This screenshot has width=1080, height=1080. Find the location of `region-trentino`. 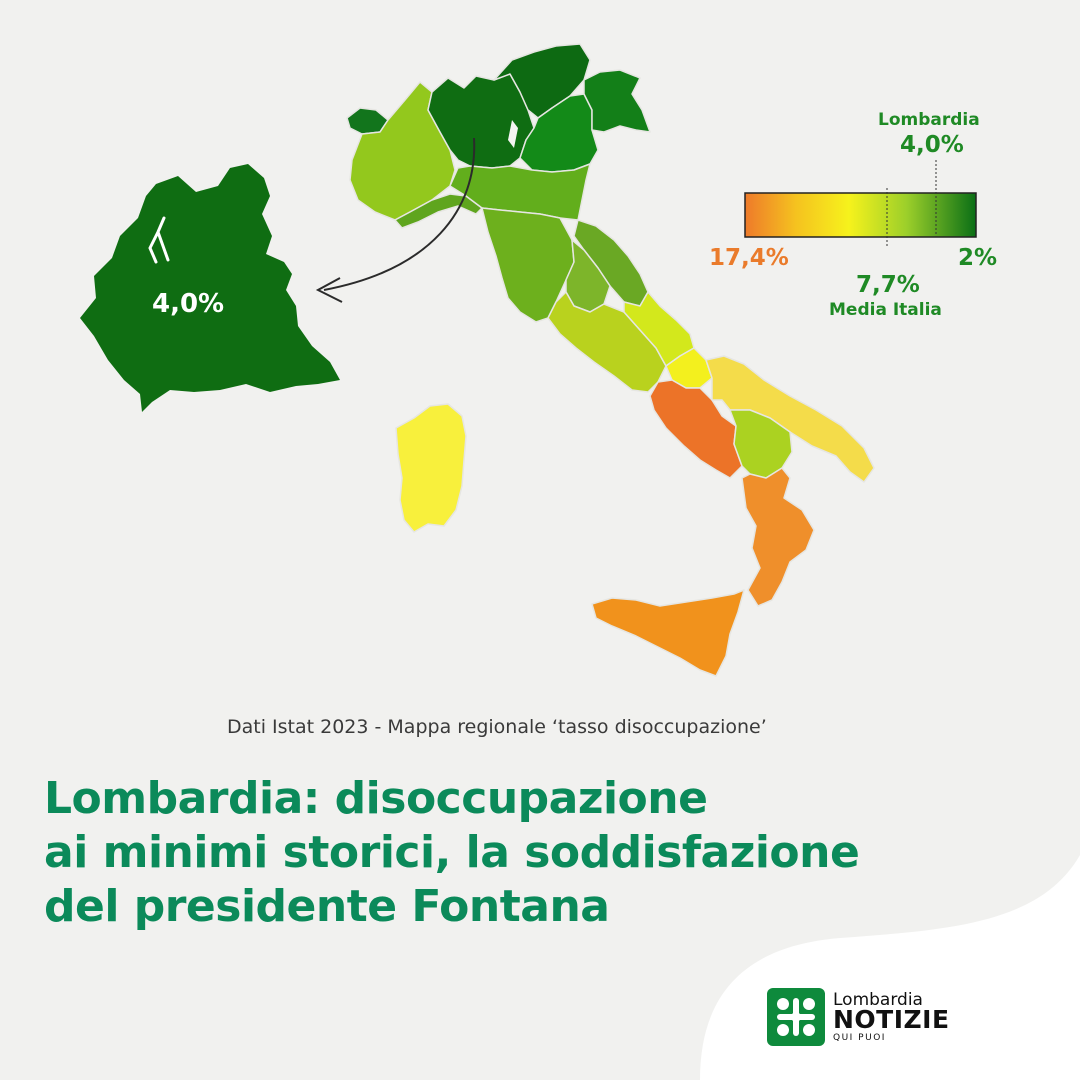

region-trentino is located at coordinates (542, 81).